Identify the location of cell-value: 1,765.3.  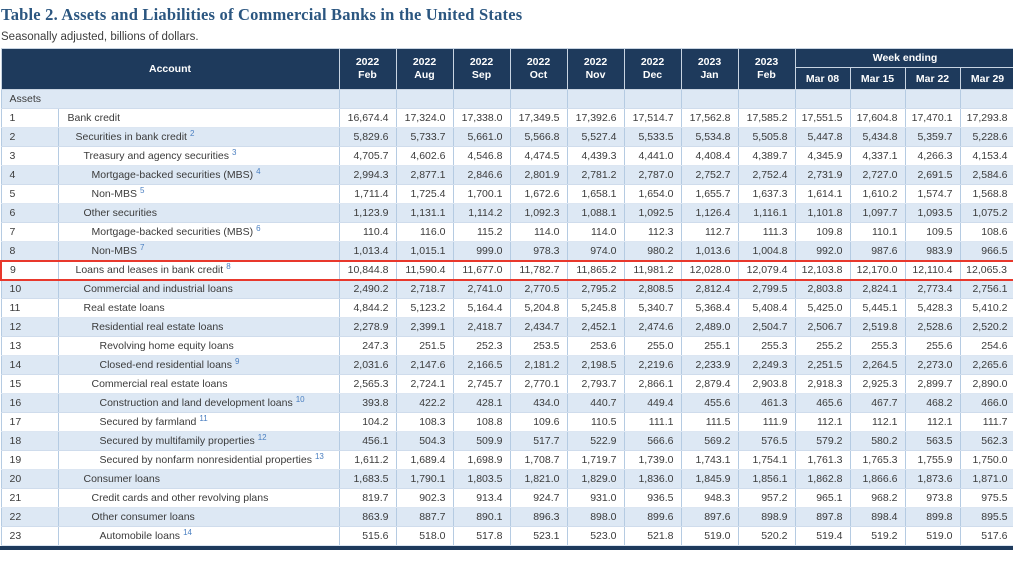
(877, 460).